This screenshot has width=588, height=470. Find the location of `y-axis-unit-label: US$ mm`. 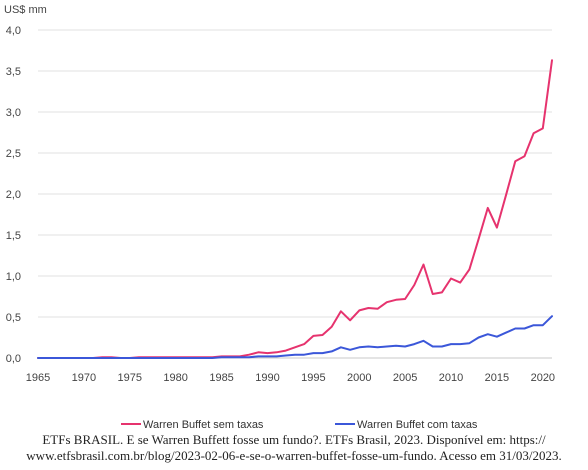

y-axis-unit-label: US$ mm is located at coordinates (25, 10).